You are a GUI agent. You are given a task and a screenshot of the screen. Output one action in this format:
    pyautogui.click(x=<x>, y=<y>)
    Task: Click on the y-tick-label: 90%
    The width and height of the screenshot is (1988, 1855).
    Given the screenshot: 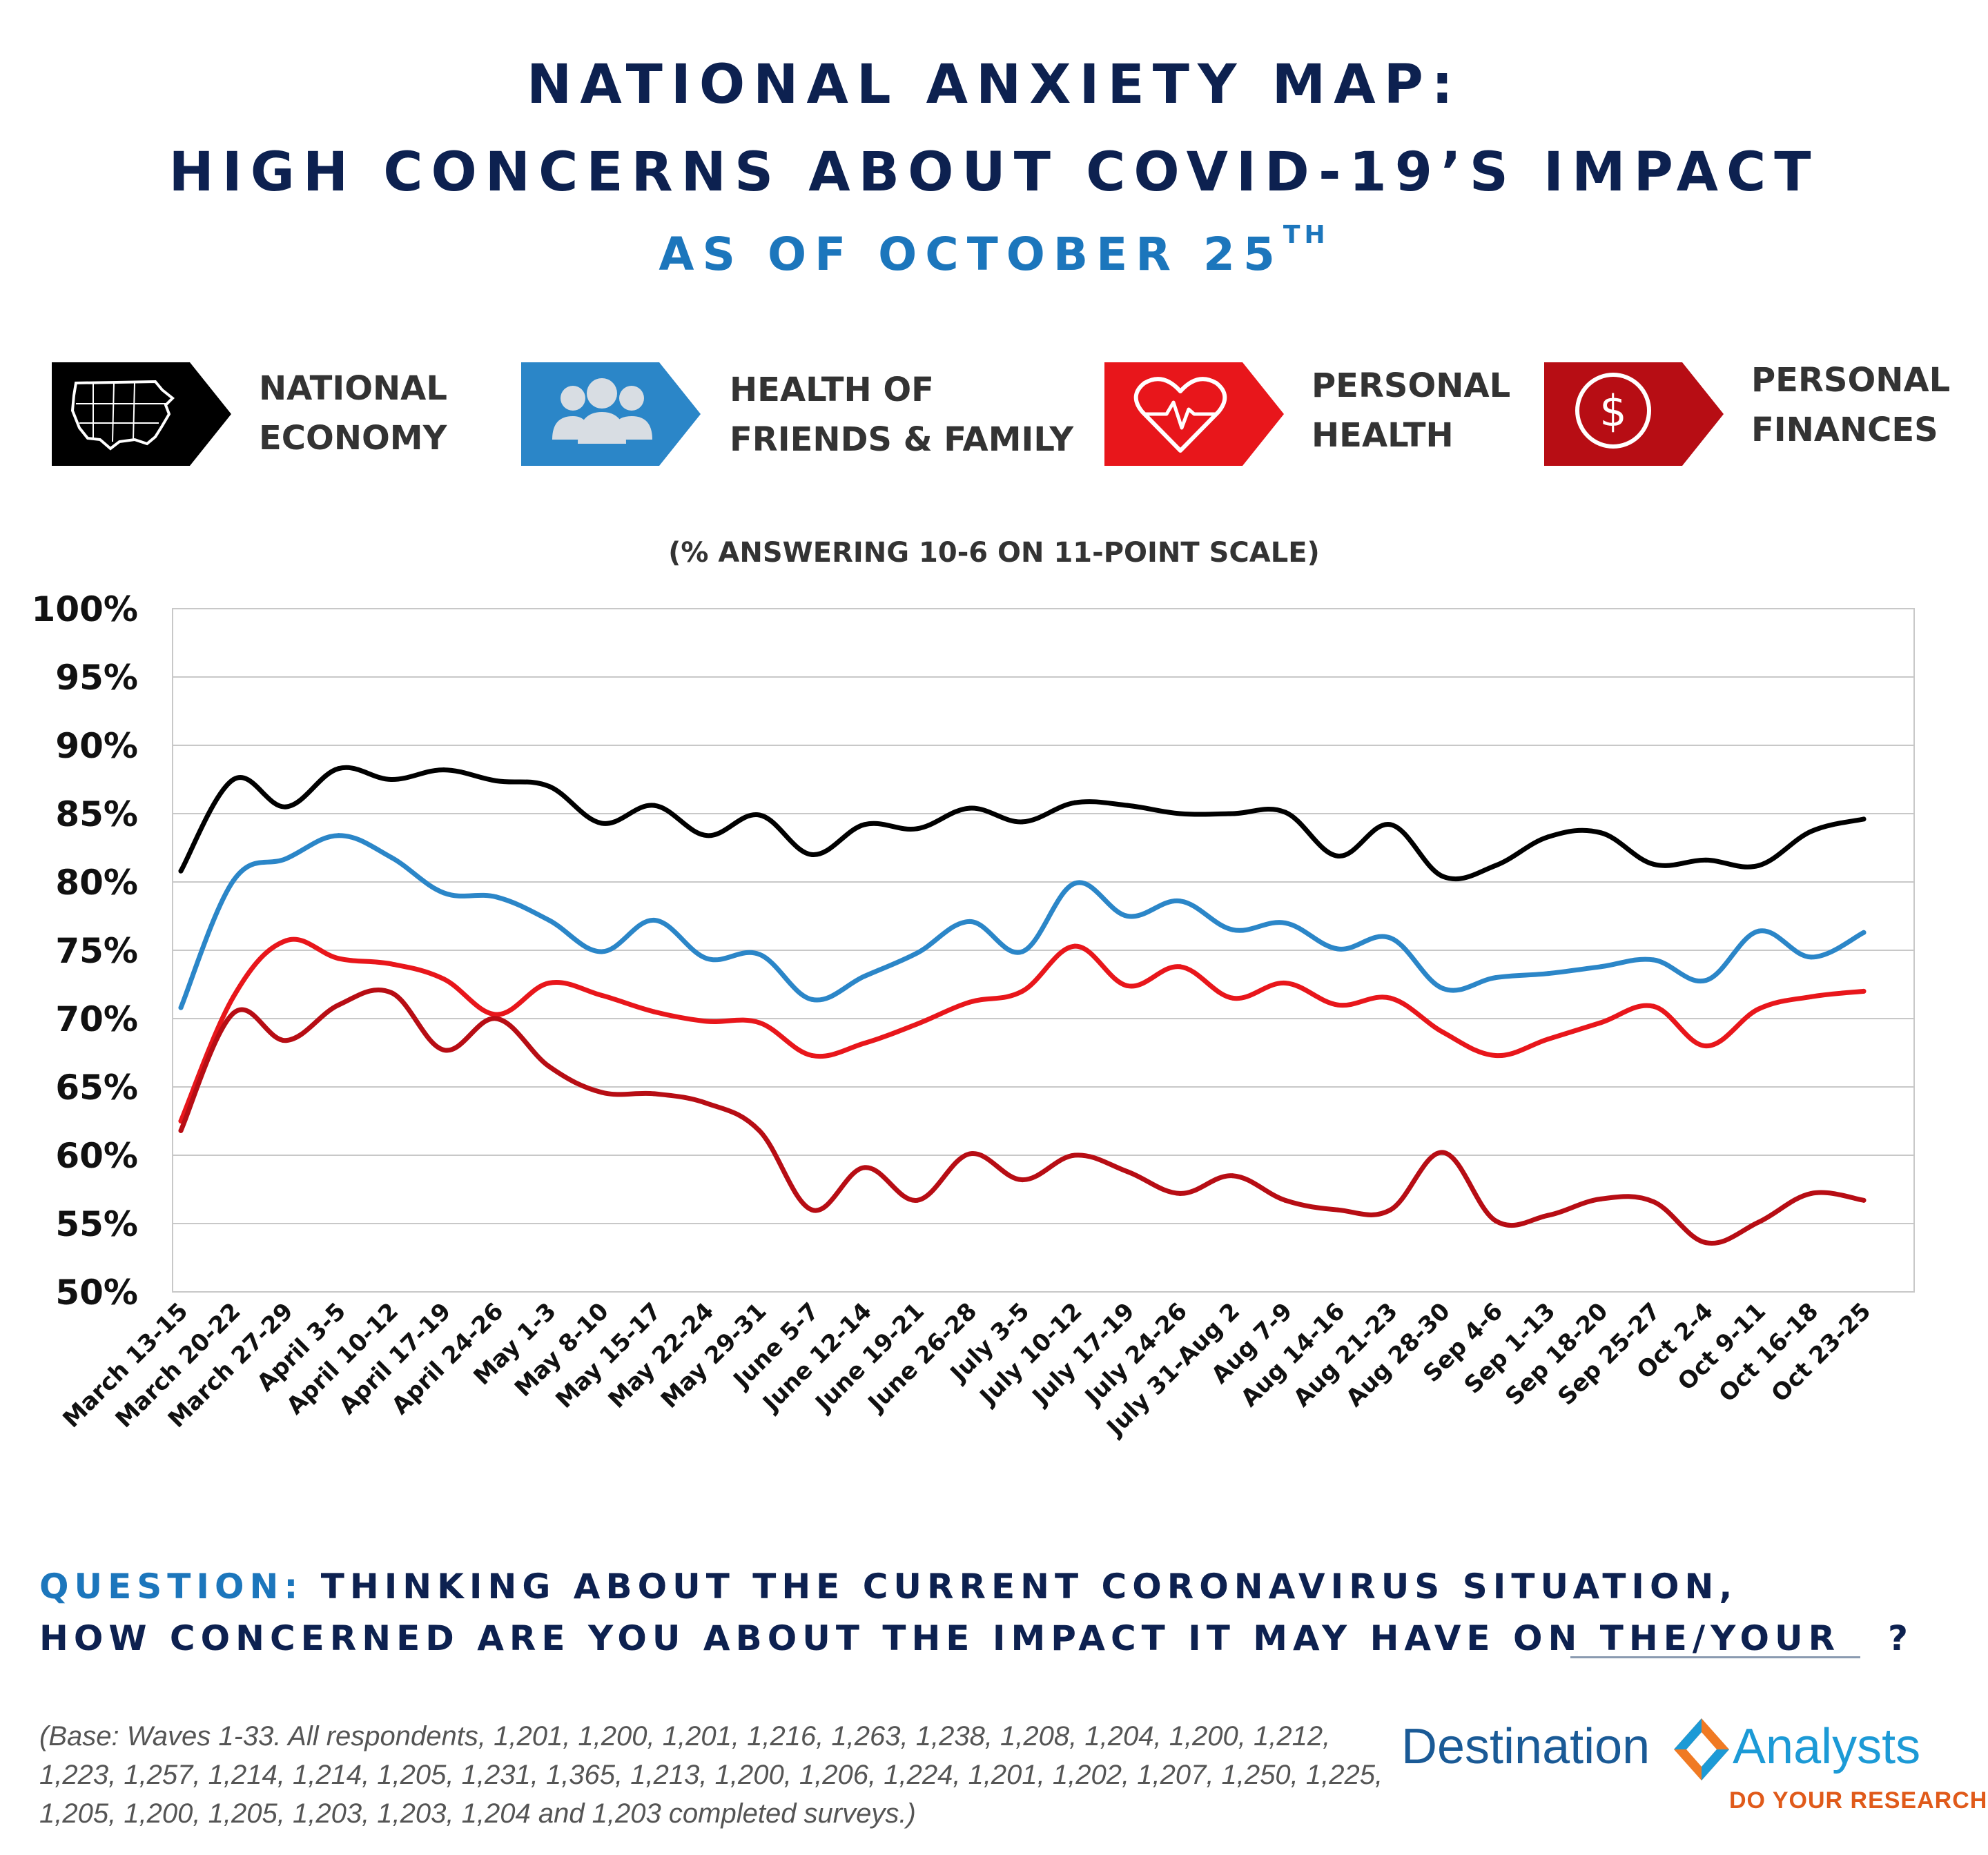 What is the action you would take?
    pyautogui.click(x=96, y=746)
    